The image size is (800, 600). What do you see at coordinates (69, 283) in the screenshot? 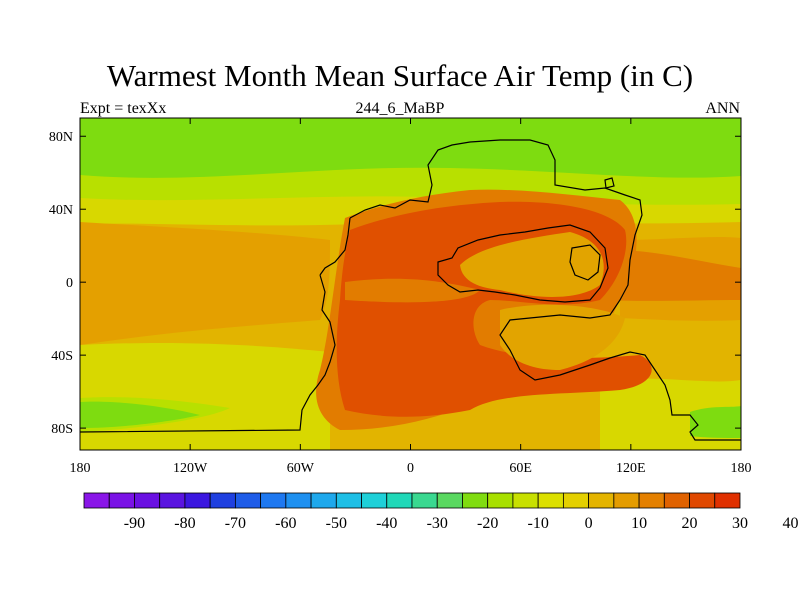
I see `lat-tick-label: 0` at bounding box center [69, 283].